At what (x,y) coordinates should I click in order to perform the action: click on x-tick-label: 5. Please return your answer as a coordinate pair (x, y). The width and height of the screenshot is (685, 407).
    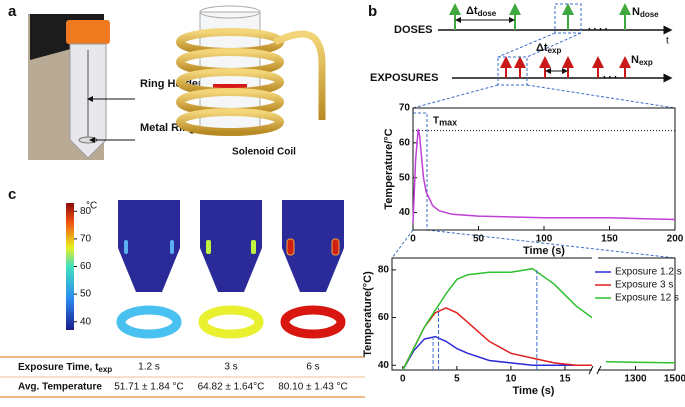
    Looking at the image, I should click on (457, 379).